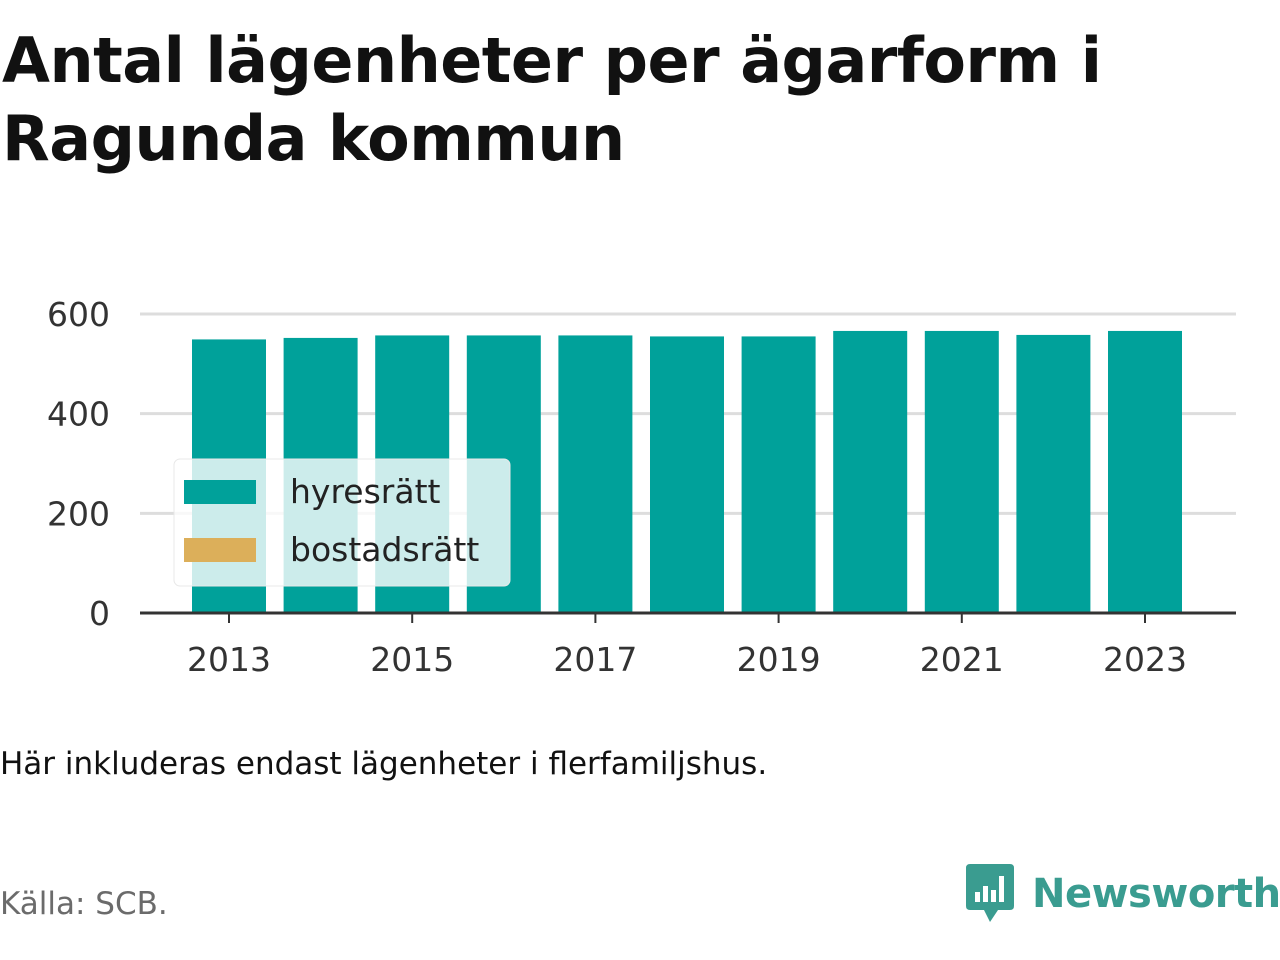 The image size is (1280, 960). What do you see at coordinates (78, 513) in the screenshot?
I see `y-tick-label: 200` at bounding box center [78, 513].